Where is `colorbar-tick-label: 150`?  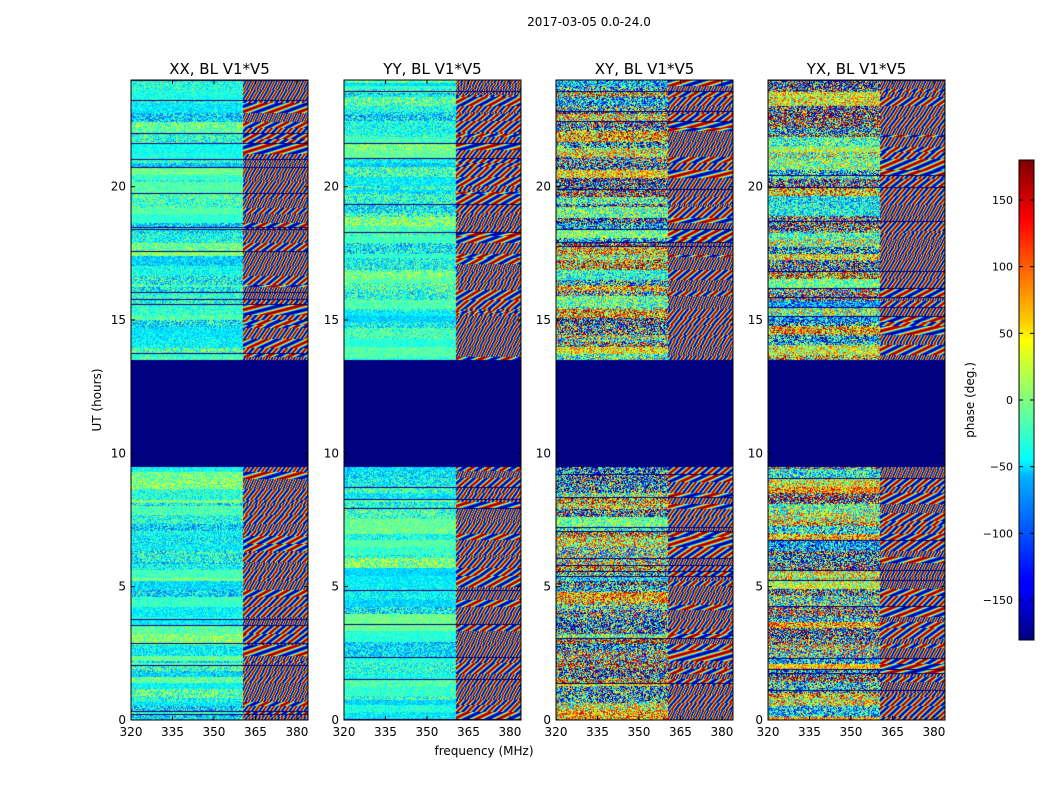
colorbar-tick-label: 150 is located at coordinates (1002, 200).